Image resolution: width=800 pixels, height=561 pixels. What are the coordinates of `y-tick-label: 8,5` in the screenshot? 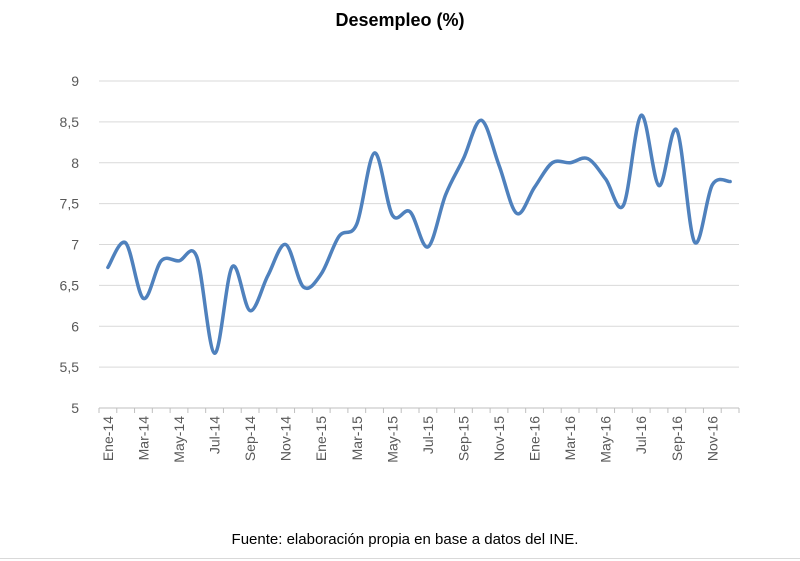 It's located at (70, 122).